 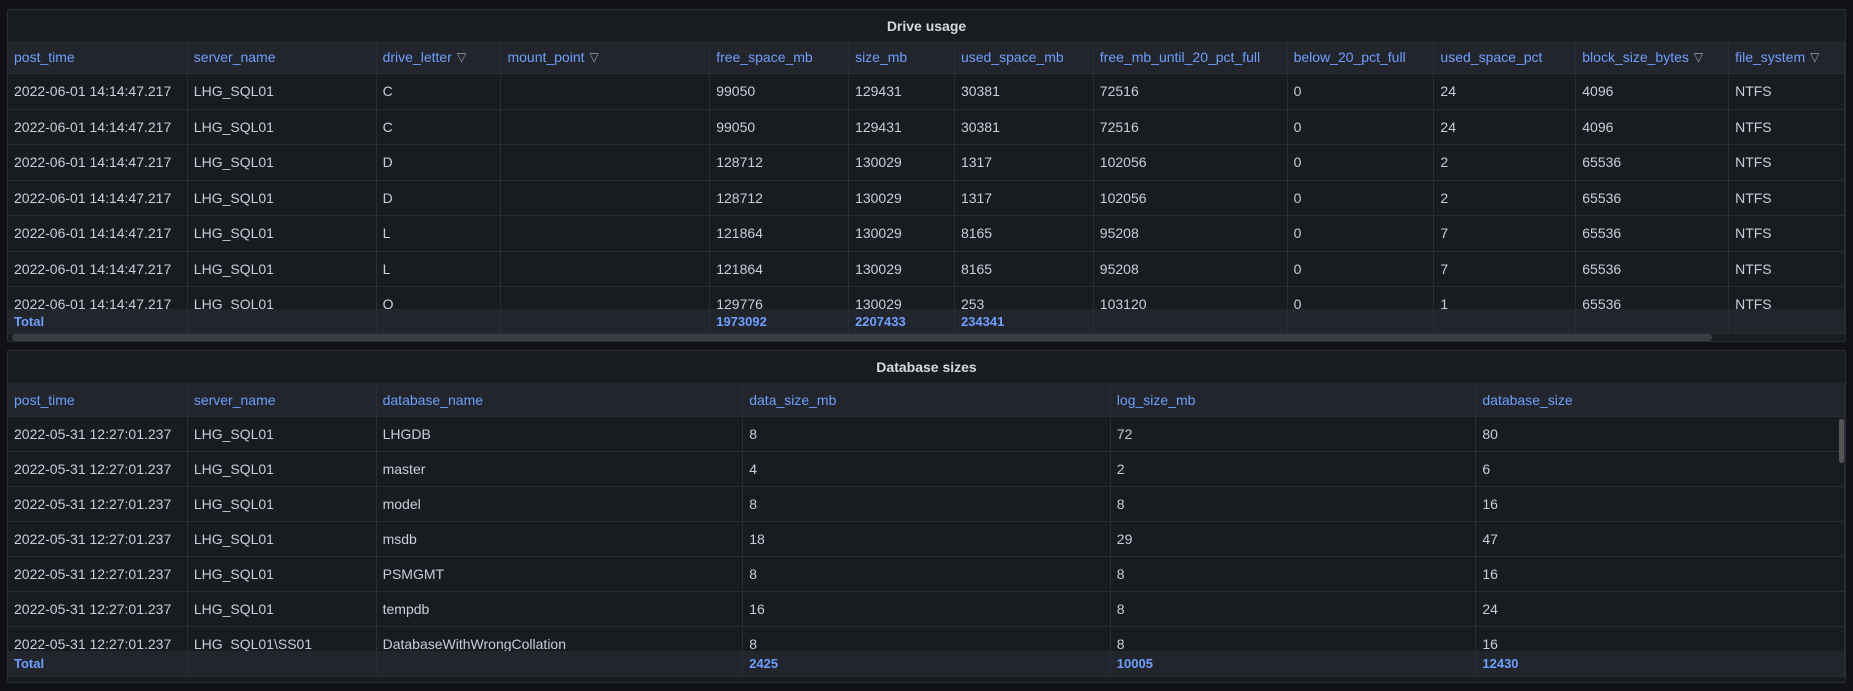 I want to click on column-header: below_20_pct_full, so click(x=1361, y=57).